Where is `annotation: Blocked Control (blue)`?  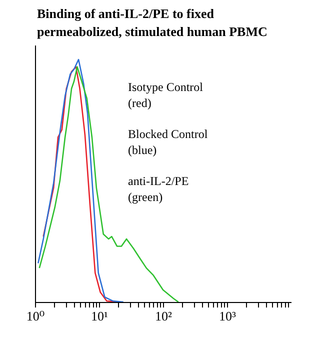
annotation: Blocked Control (blue) is located at coordinates (168, 142).